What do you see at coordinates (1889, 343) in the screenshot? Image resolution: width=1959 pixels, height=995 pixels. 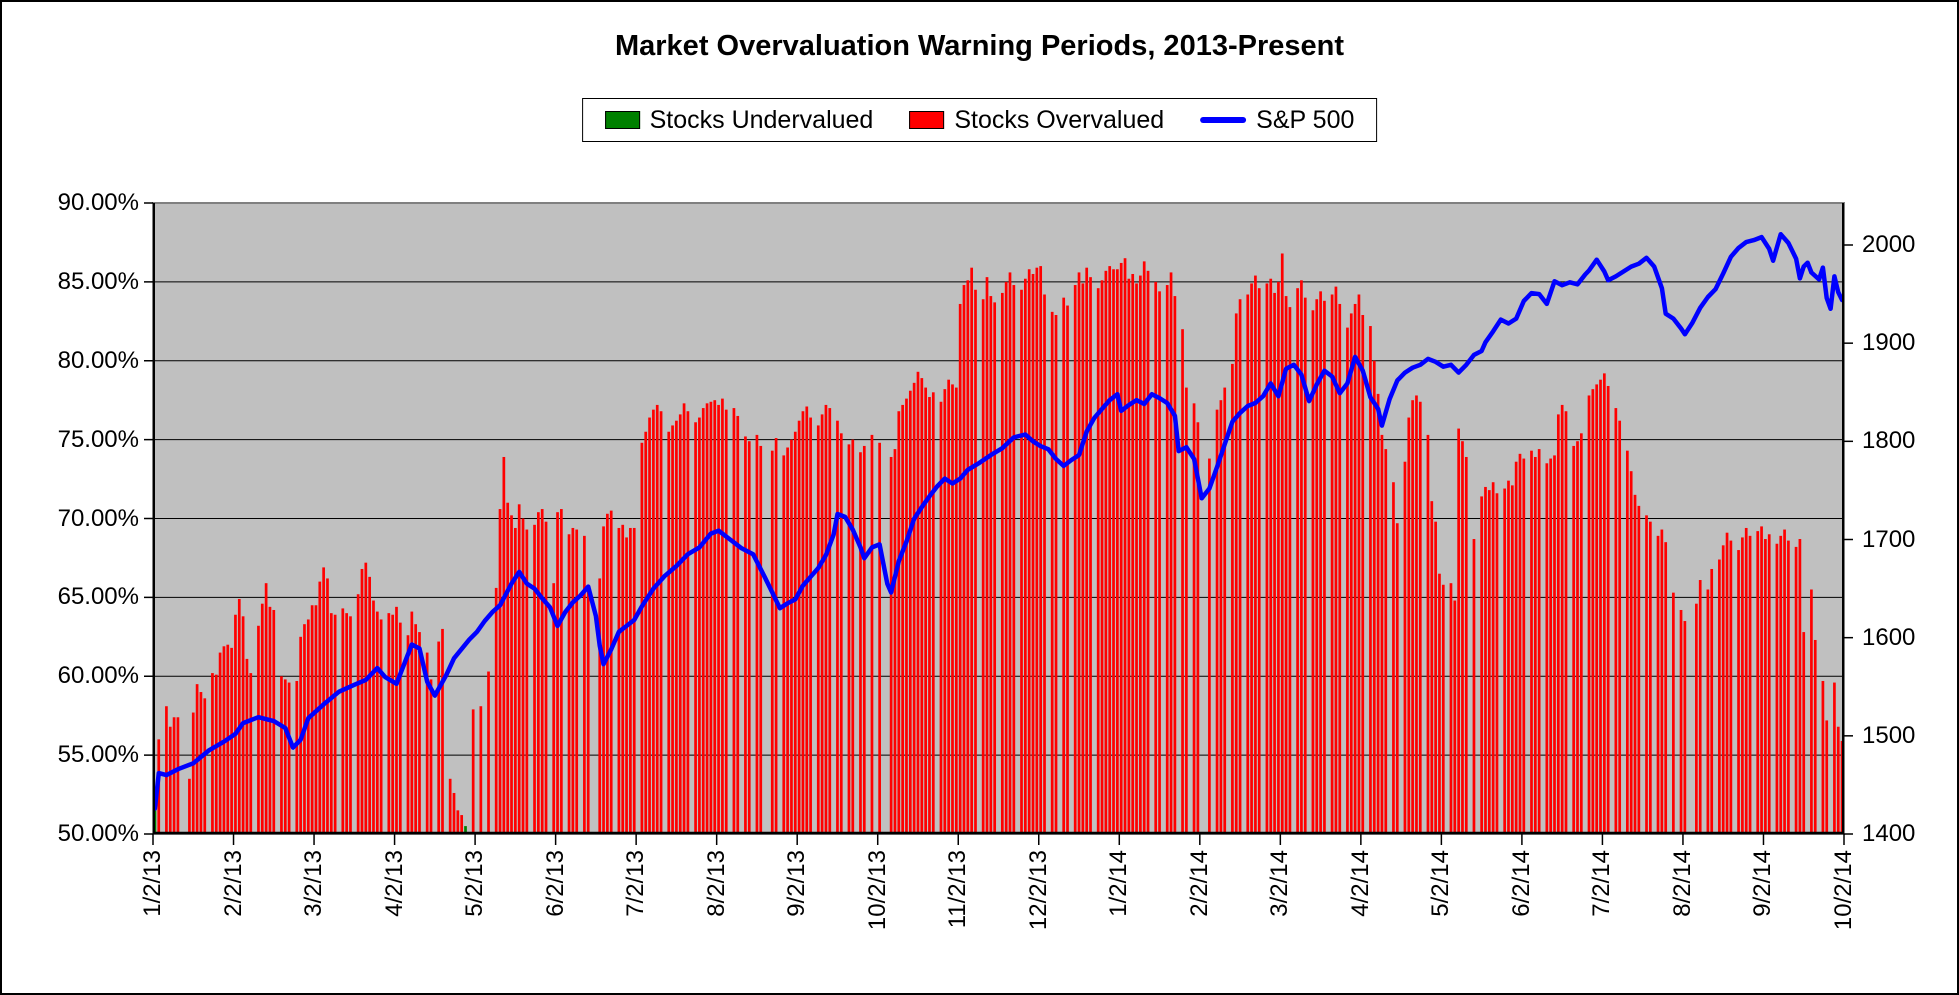 I see `y-right-tick-label: 1900` at bounding box center [1889, 343].